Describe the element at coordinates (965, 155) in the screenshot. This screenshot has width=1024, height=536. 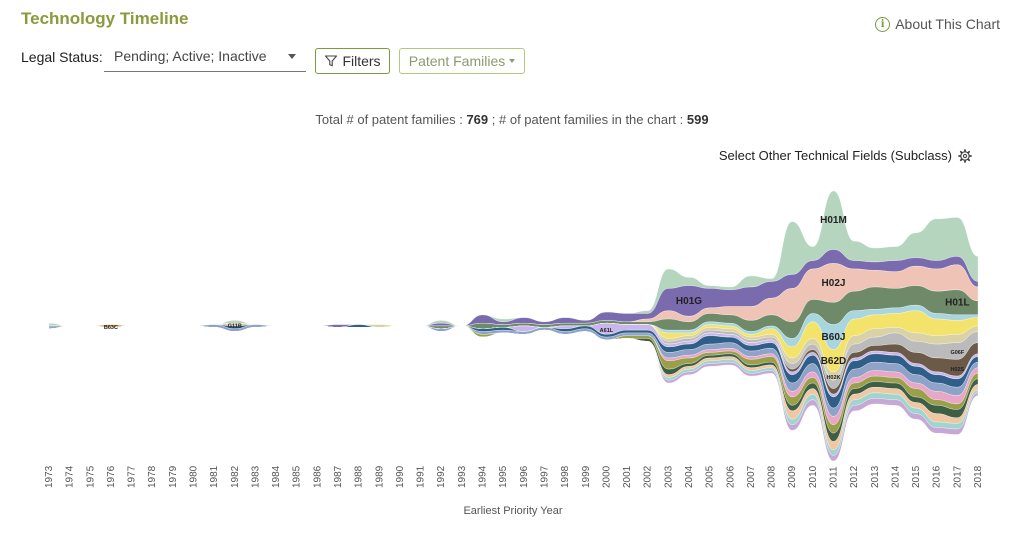
I see `gear-icon` at that location.